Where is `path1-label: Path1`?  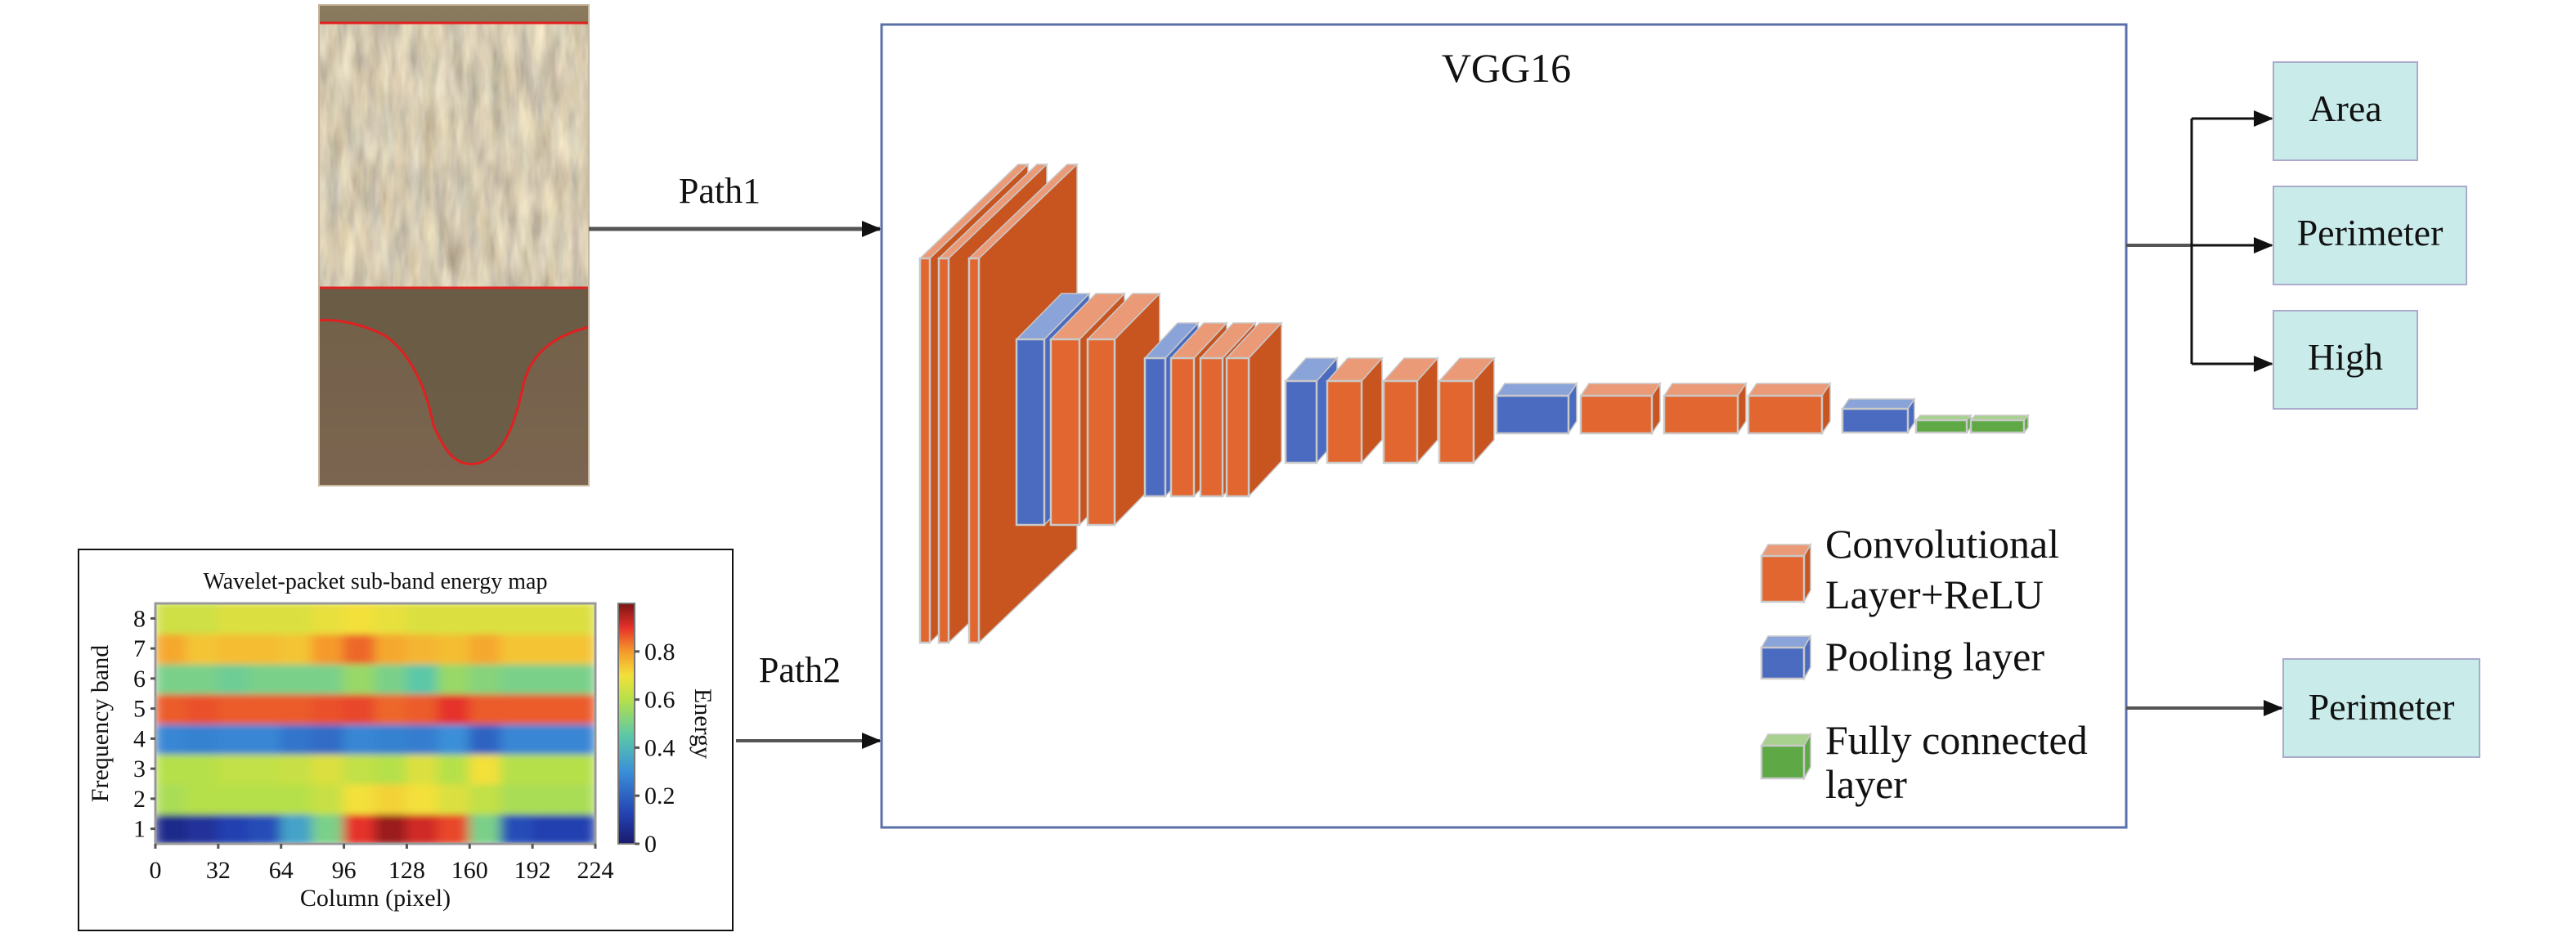
path1-label: Path1 is located at coordinates (720, 191).